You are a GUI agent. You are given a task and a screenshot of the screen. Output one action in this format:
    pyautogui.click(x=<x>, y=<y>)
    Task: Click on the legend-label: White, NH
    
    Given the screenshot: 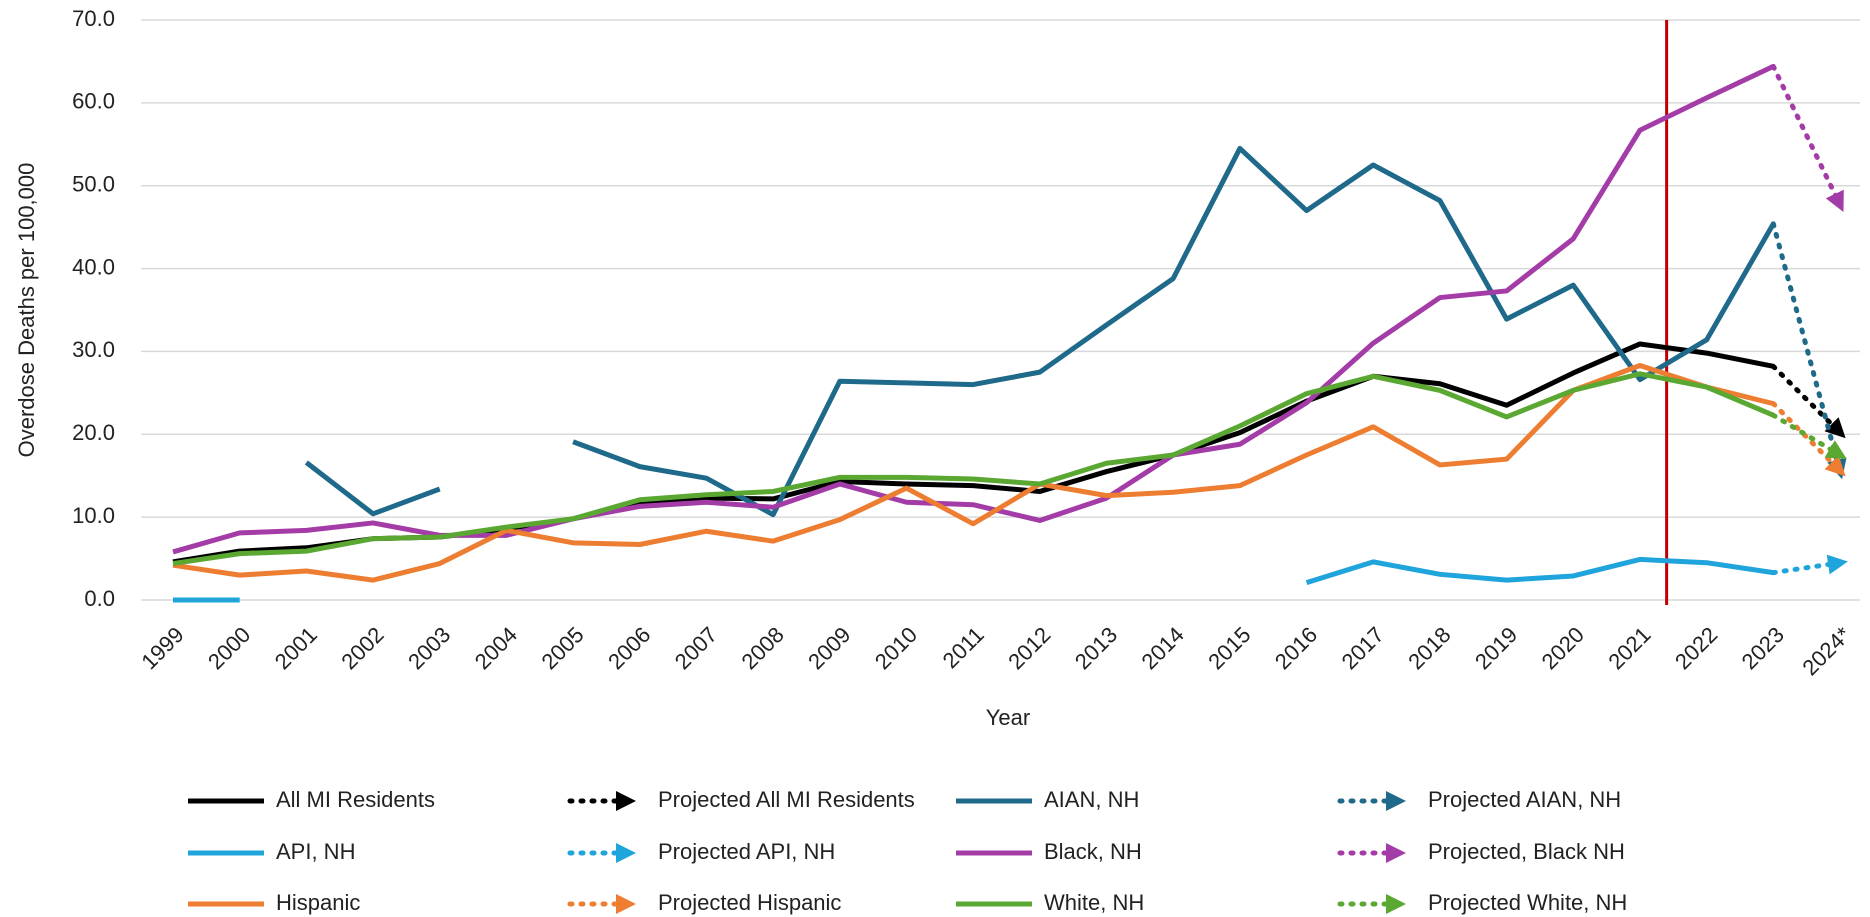 What is the action you would take?
    pyautogui.click(x=1094, y=902)
    